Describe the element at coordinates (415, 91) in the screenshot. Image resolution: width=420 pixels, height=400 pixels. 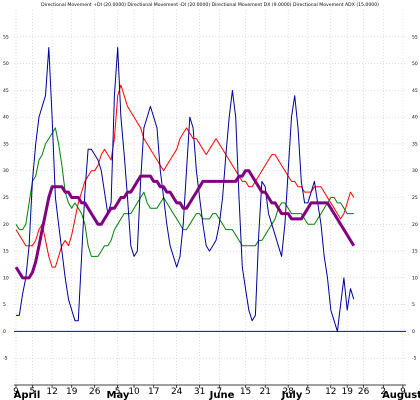
I see `y-tick-label-right: 45` at that location.